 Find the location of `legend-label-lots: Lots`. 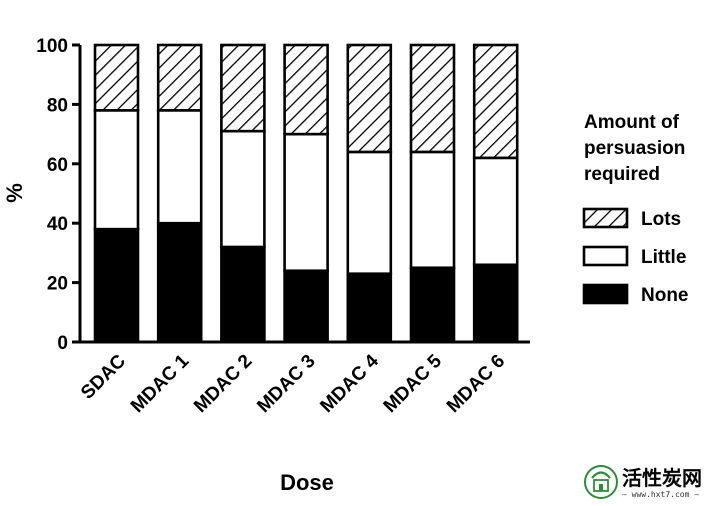

legend-label-lots: Lots is located at coordinates (661, 219).